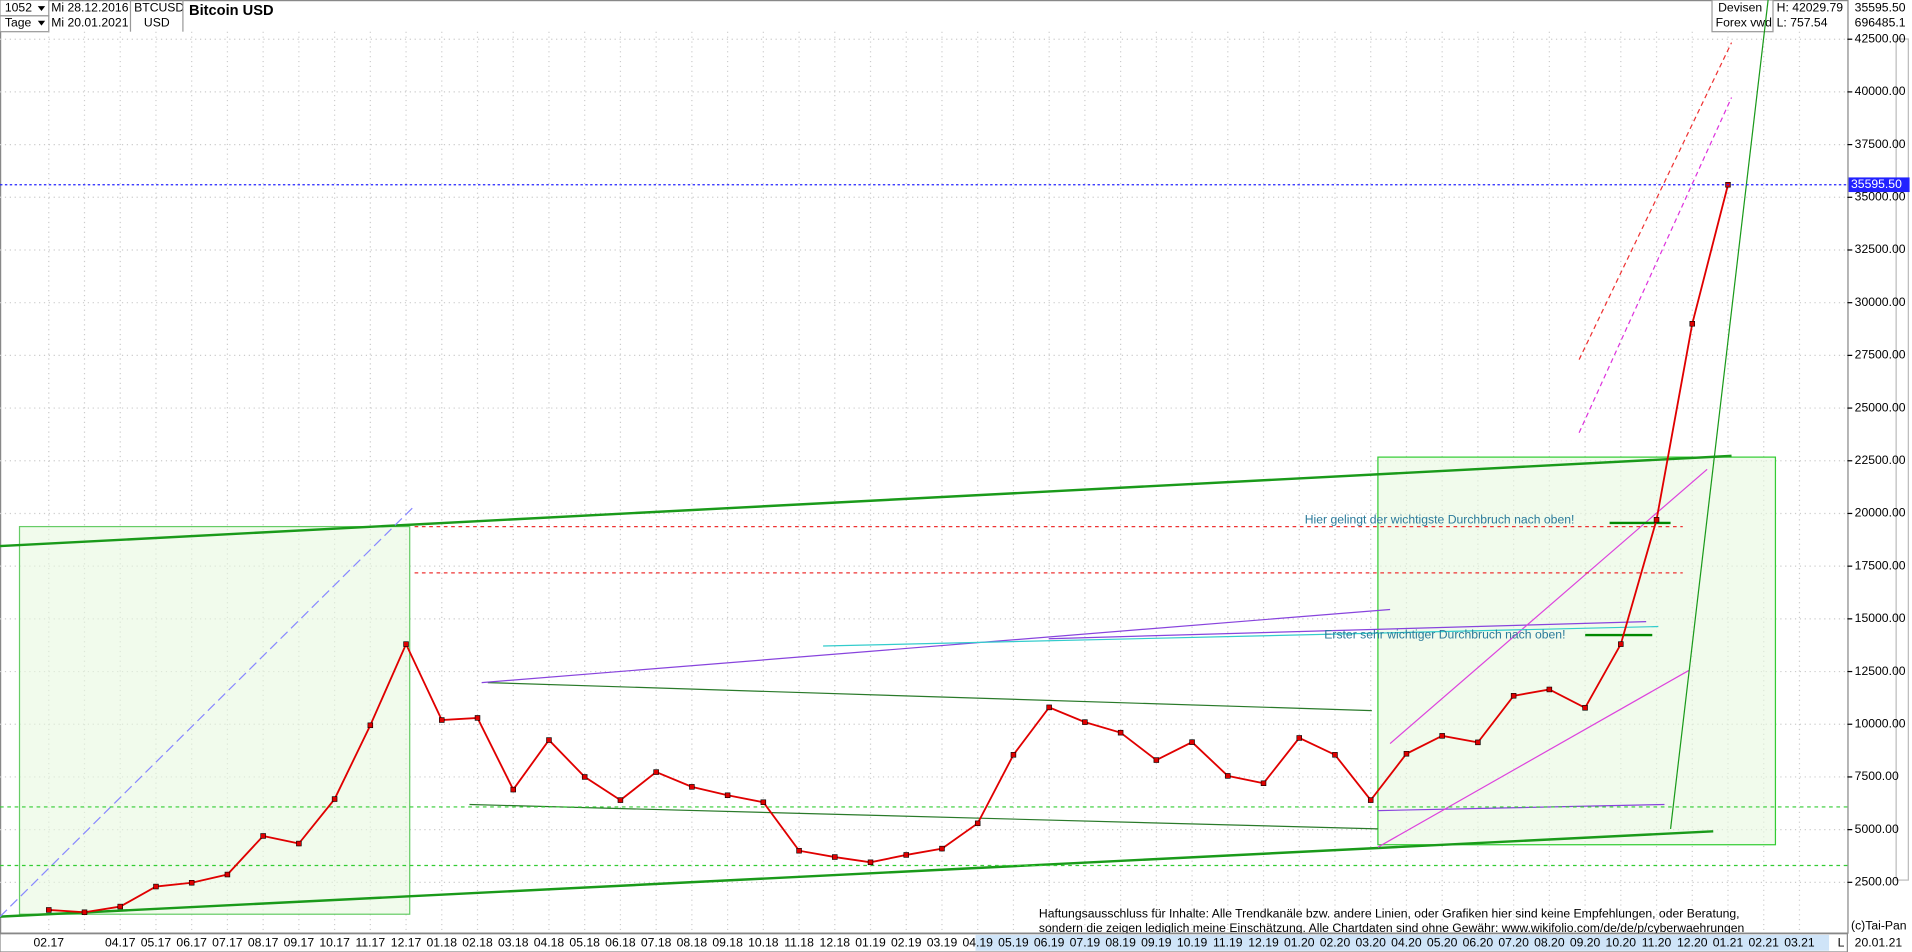 The width and height of the screenshot is (1912, 952). Describe the element at coordinates (1841, 943) in the screenshot. I see `axis-mode: L` at that location.